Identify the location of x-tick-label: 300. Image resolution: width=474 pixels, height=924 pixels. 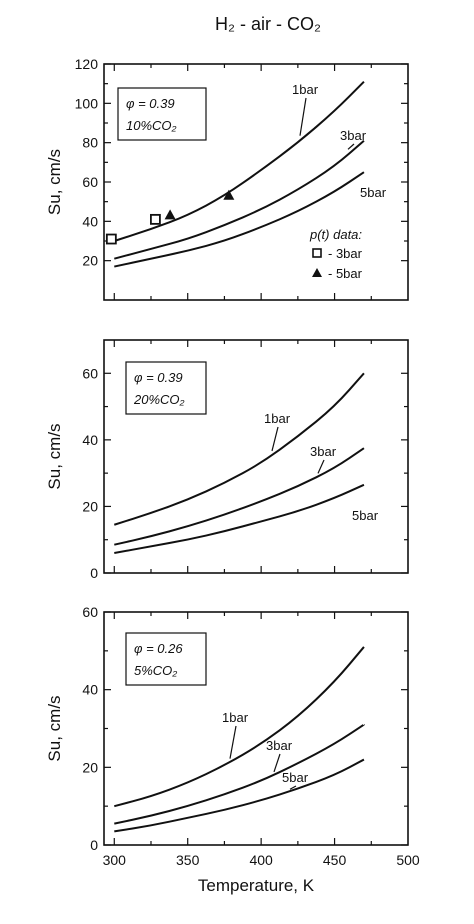
(115, 860).